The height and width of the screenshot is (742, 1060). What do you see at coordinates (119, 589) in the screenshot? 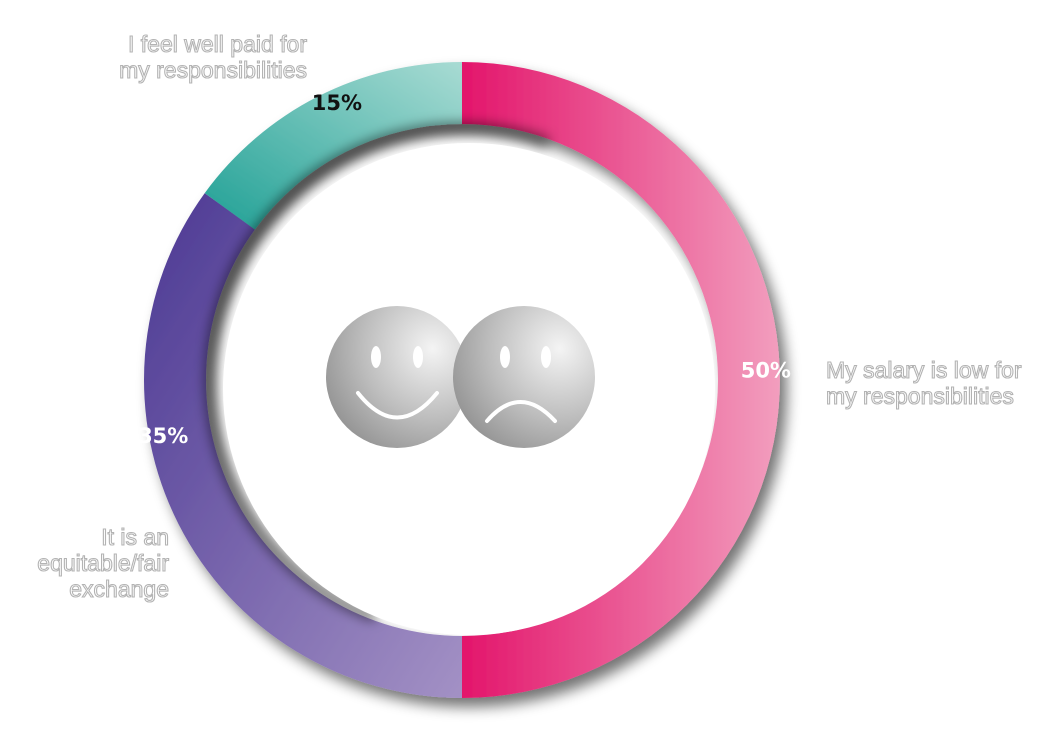
I see `category-label-line: exchange` at bounding box center [119, 589].